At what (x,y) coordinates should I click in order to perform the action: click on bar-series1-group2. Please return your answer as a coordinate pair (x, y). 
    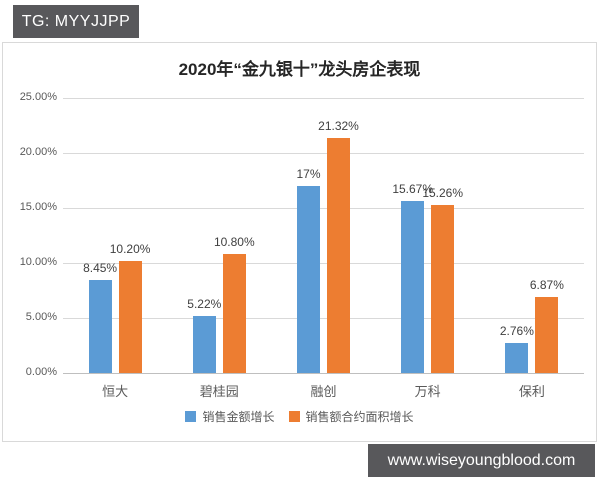
    Looking at the image, I should click on (204, 344).